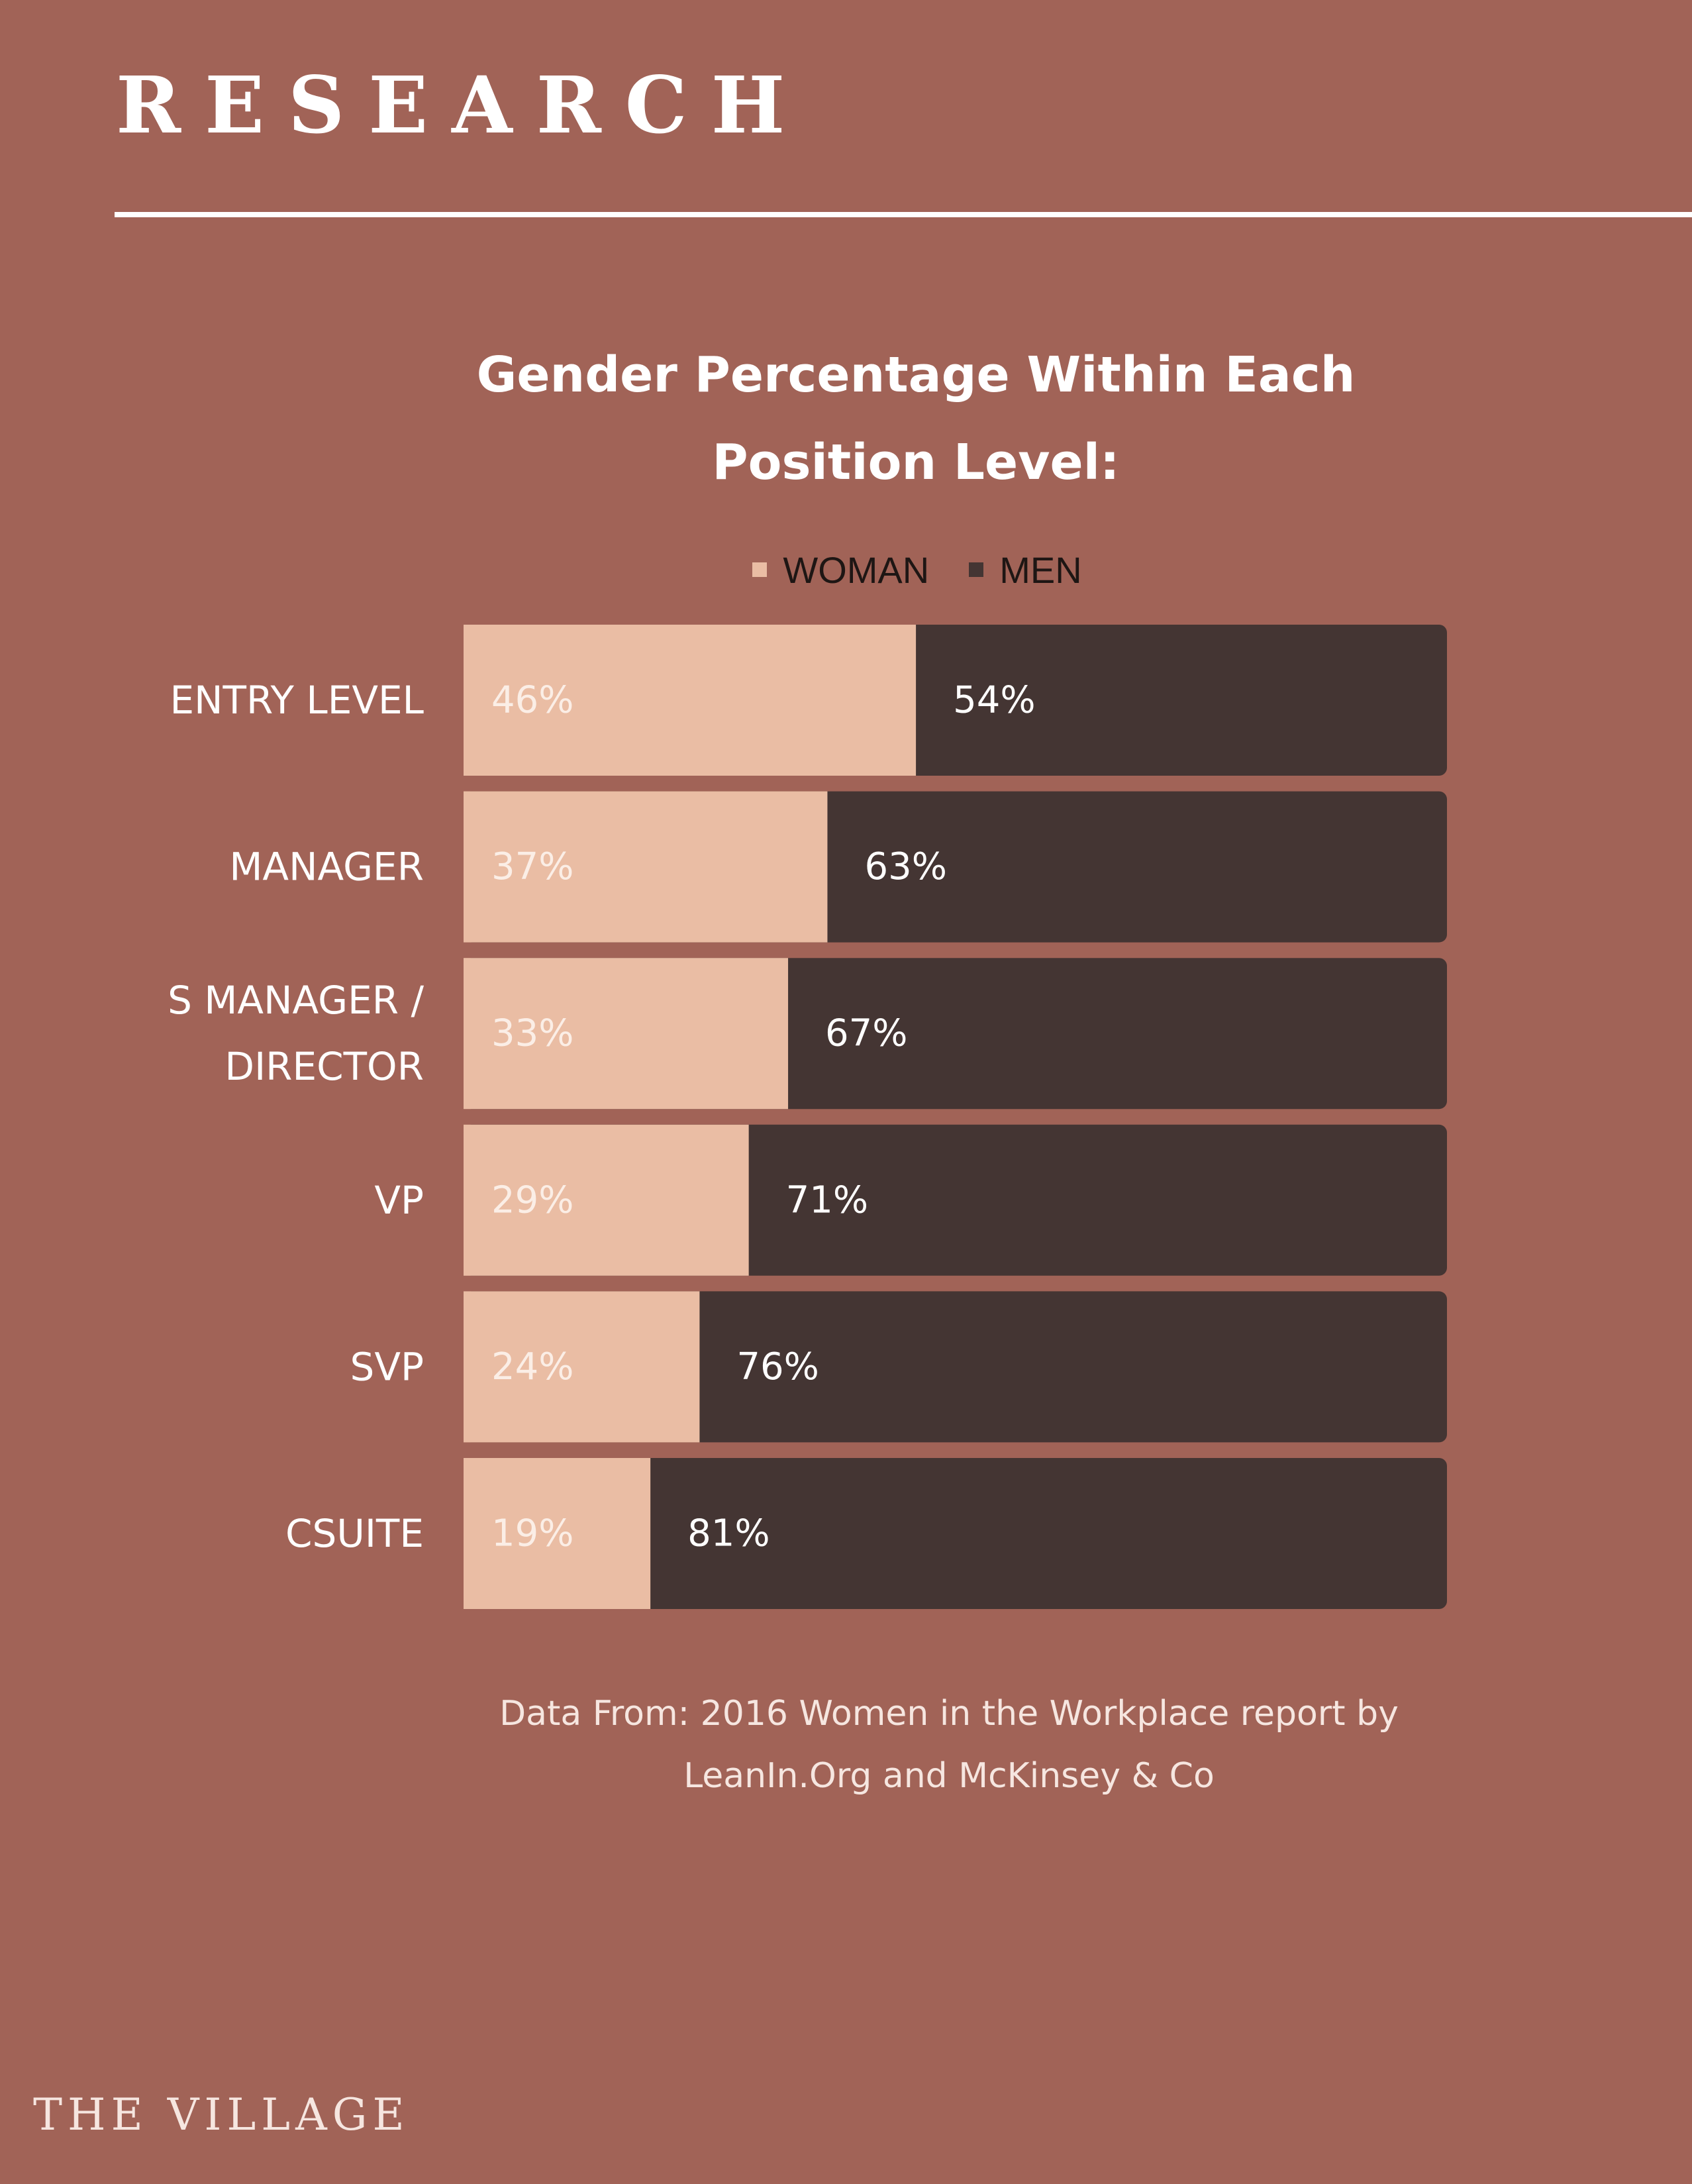 The image size is (1692, 2184). I want to click on category-label-entry-level: ENTRY LEVEL, so click(297, 700).